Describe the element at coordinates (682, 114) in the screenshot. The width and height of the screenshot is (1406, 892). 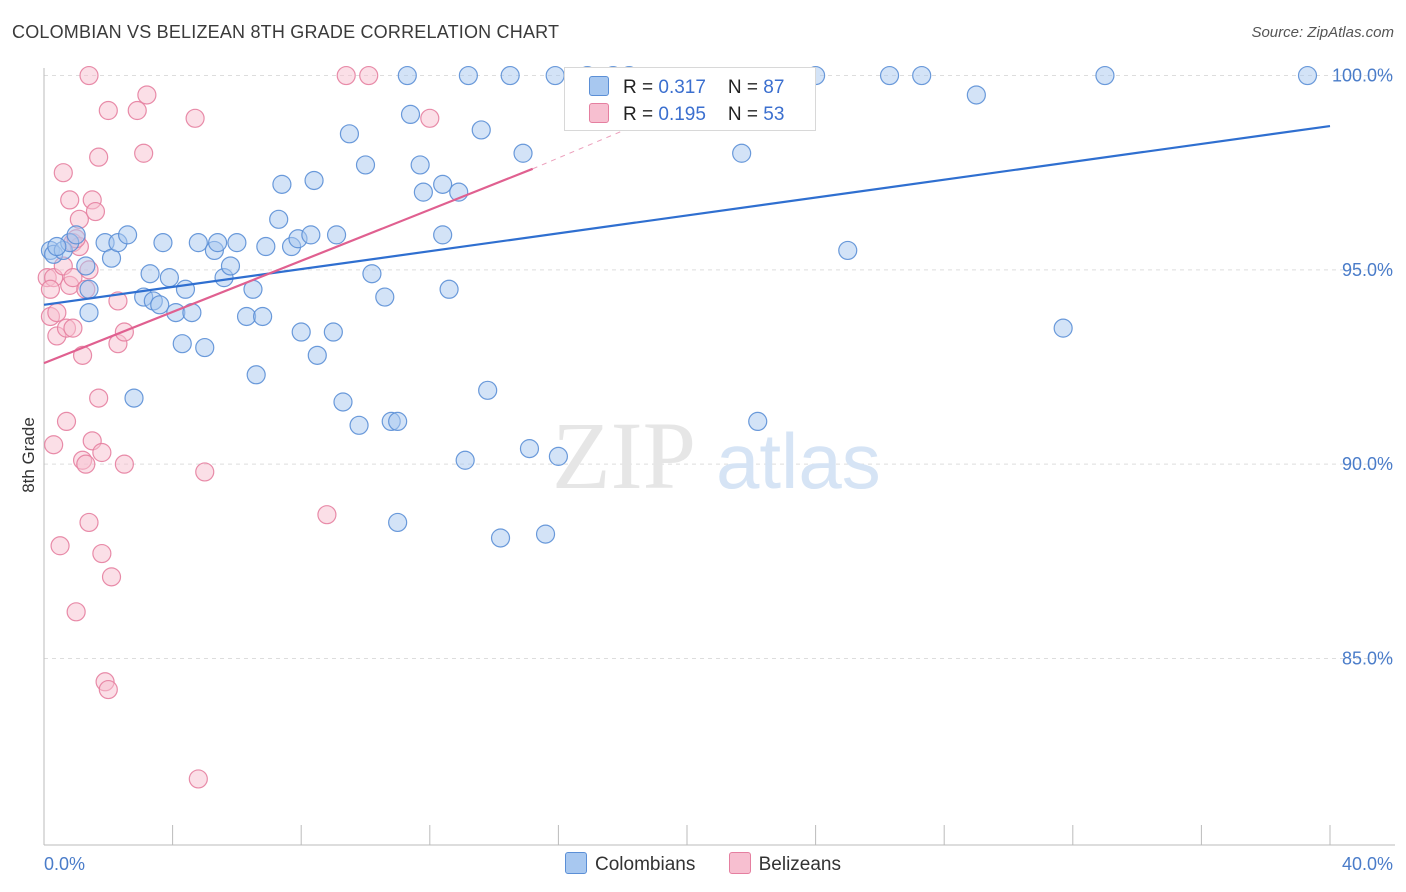
I see `legend-r-value: 0.195` at that location.